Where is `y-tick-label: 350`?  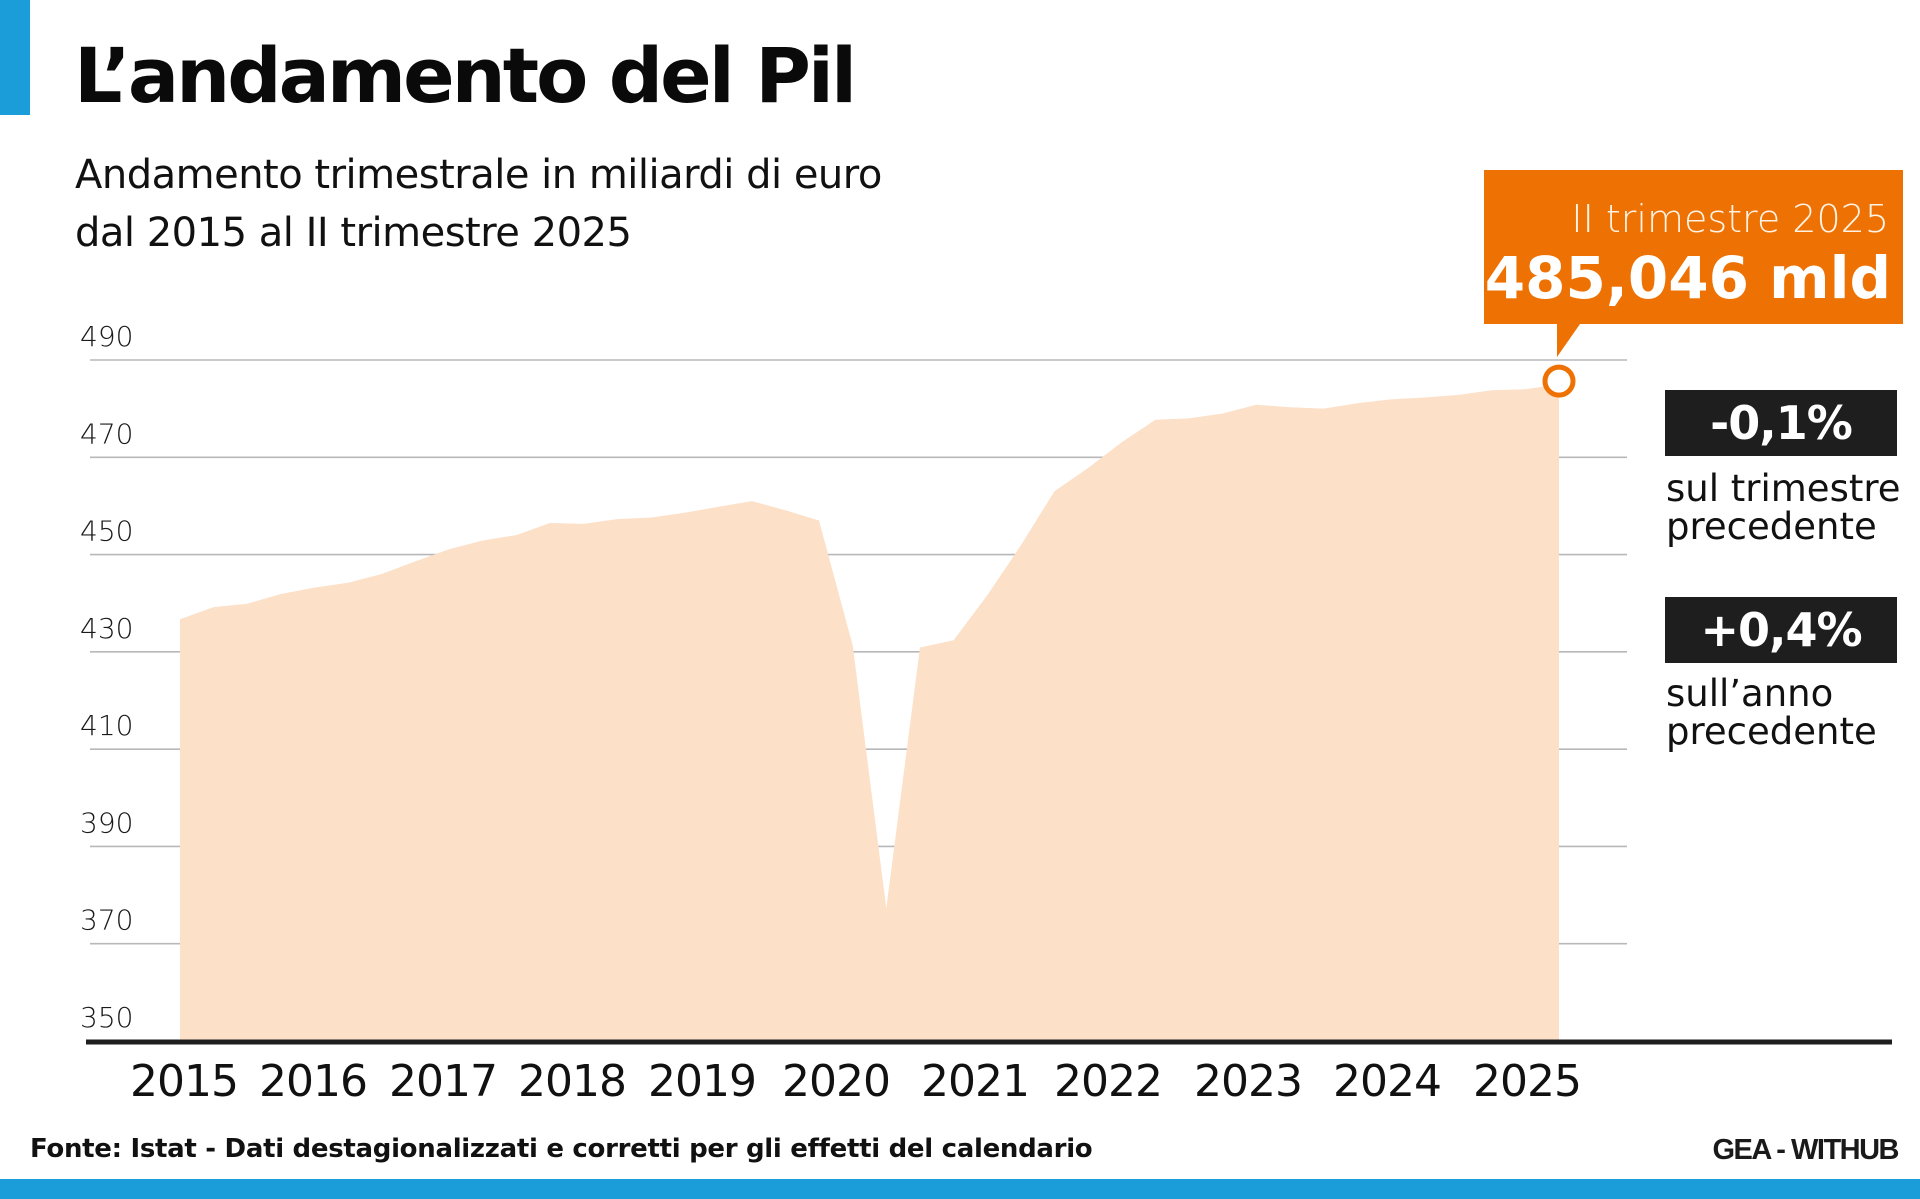
y-tick-label: 350 is located at coordinates (106, 1017).